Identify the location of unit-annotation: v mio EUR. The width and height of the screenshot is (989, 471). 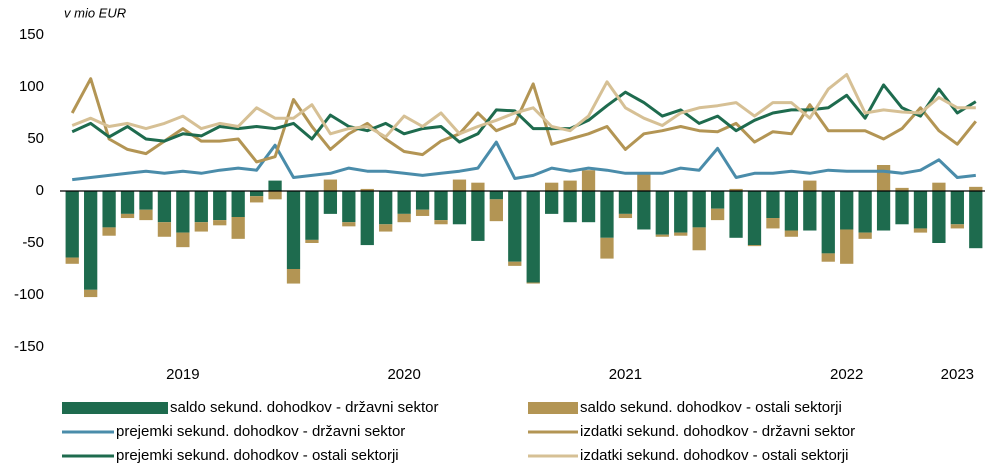
(95, 12).